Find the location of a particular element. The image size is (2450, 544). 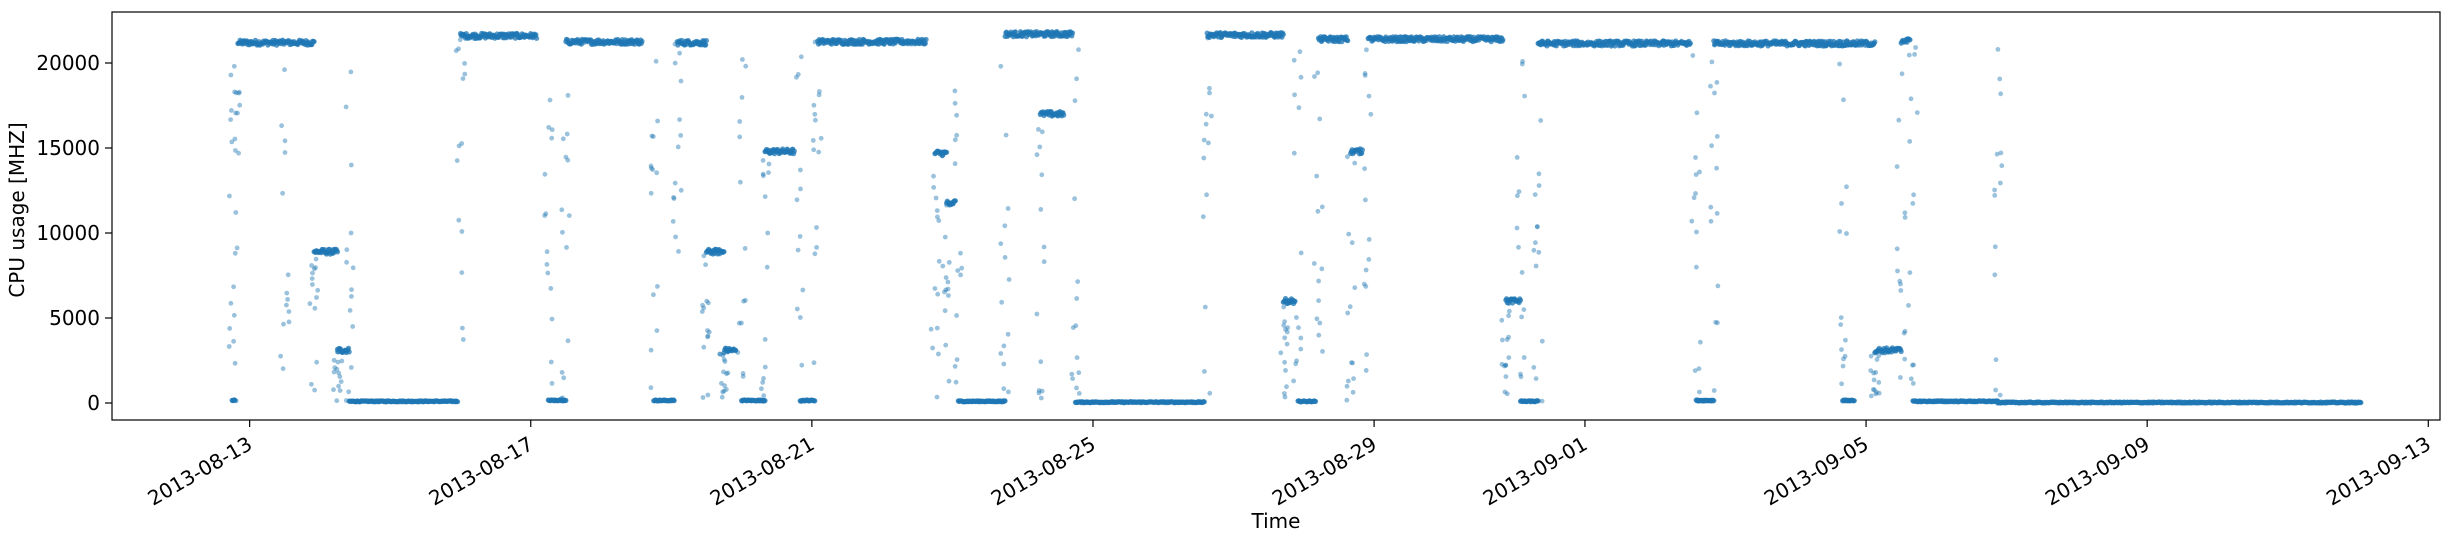

x-tick-label: 2013-08-17 is located at coordinates (481, 471).